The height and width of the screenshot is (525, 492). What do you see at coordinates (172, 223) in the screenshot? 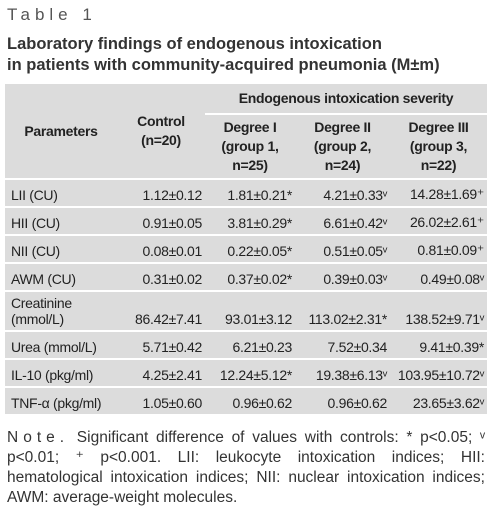
I see `value-cell: 0.91±0.05` at bounding box center [172, 223].